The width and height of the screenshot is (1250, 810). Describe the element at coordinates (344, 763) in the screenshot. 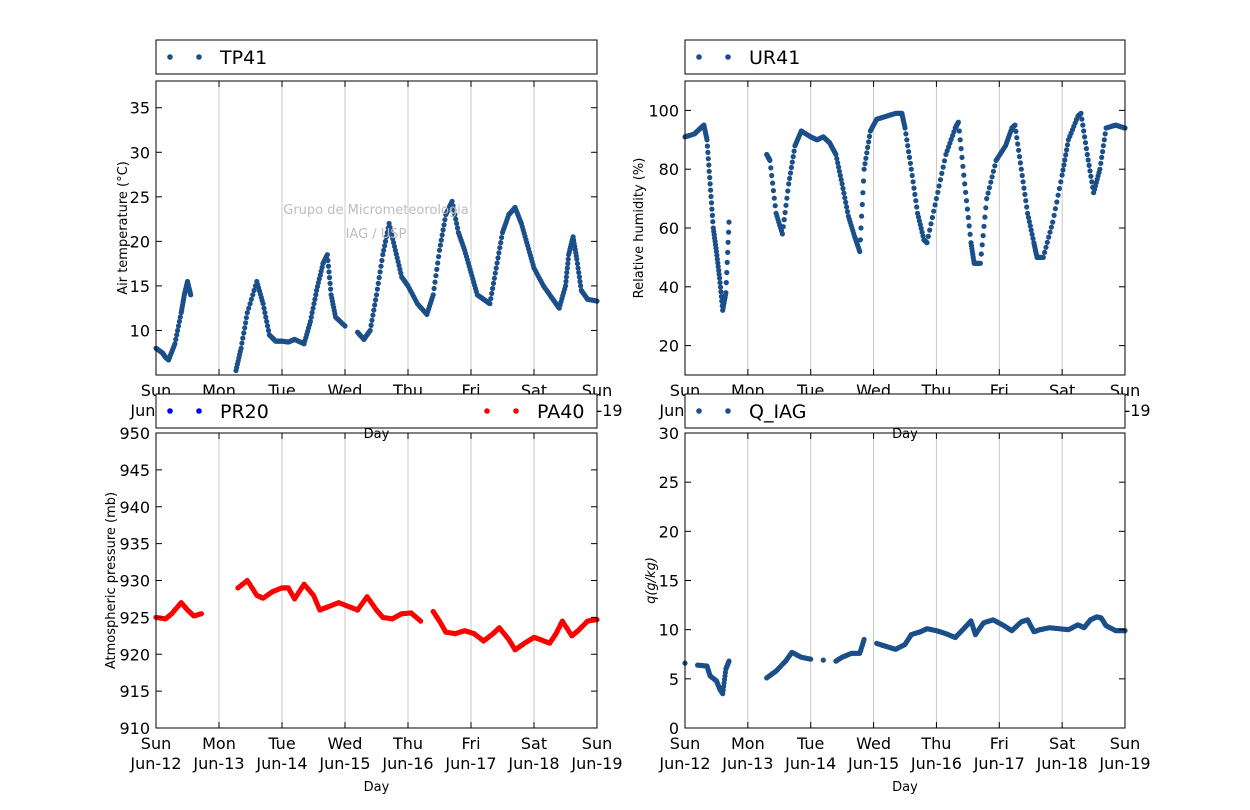

I see `x-tick-label-date: Jun-15` at that location.